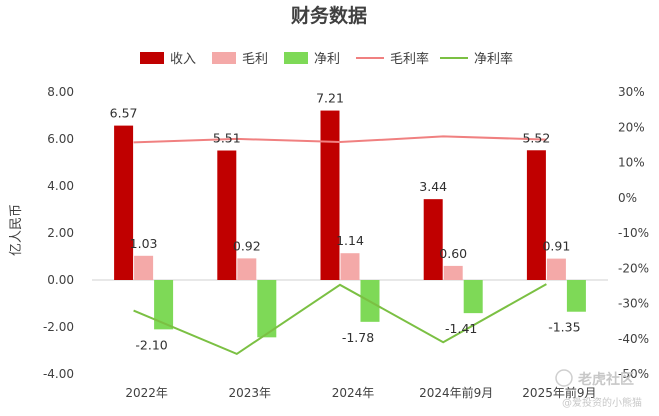  I want to click on right-tick-label: 0%, so click(627, 198).